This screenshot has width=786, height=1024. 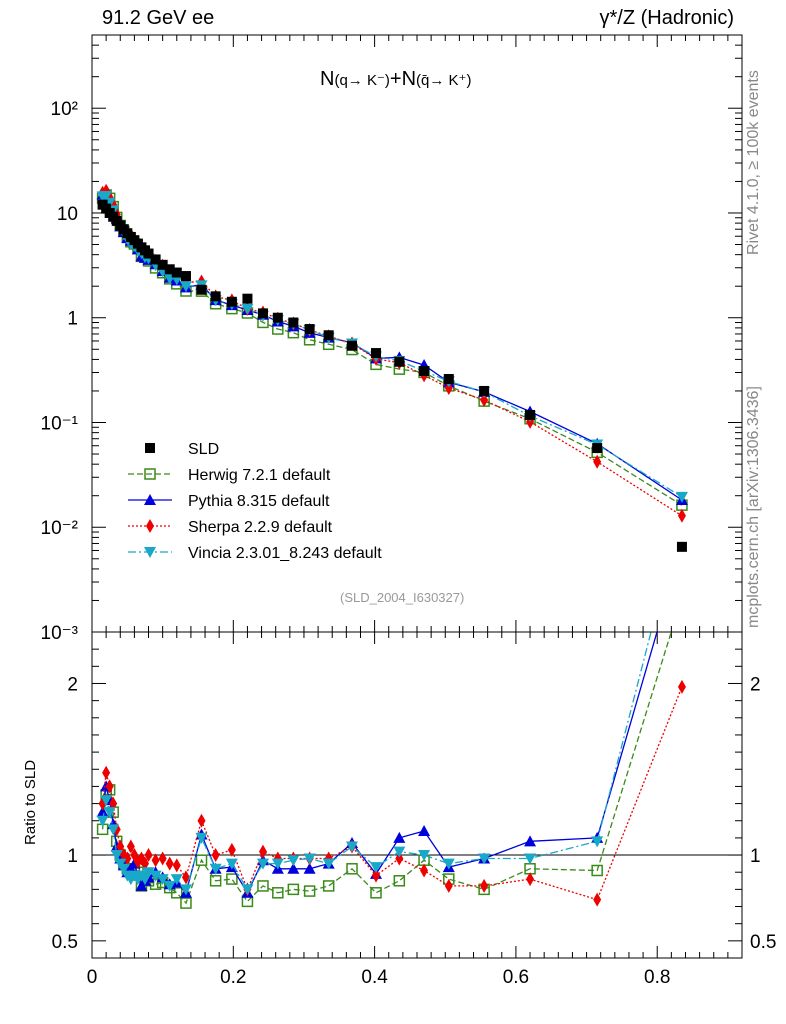 What do you see at coordinates (72, 856) in the screenshot?
I see `ratio-y-tick-label: 1` at bounding box center [72, 856].